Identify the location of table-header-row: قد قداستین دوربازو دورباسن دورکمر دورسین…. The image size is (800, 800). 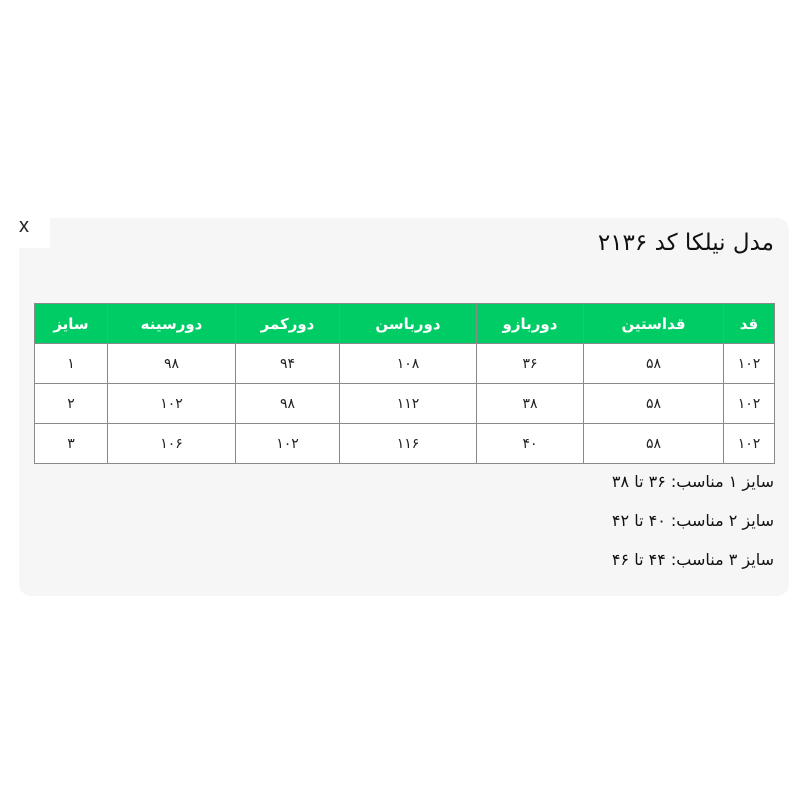
(404, 323).